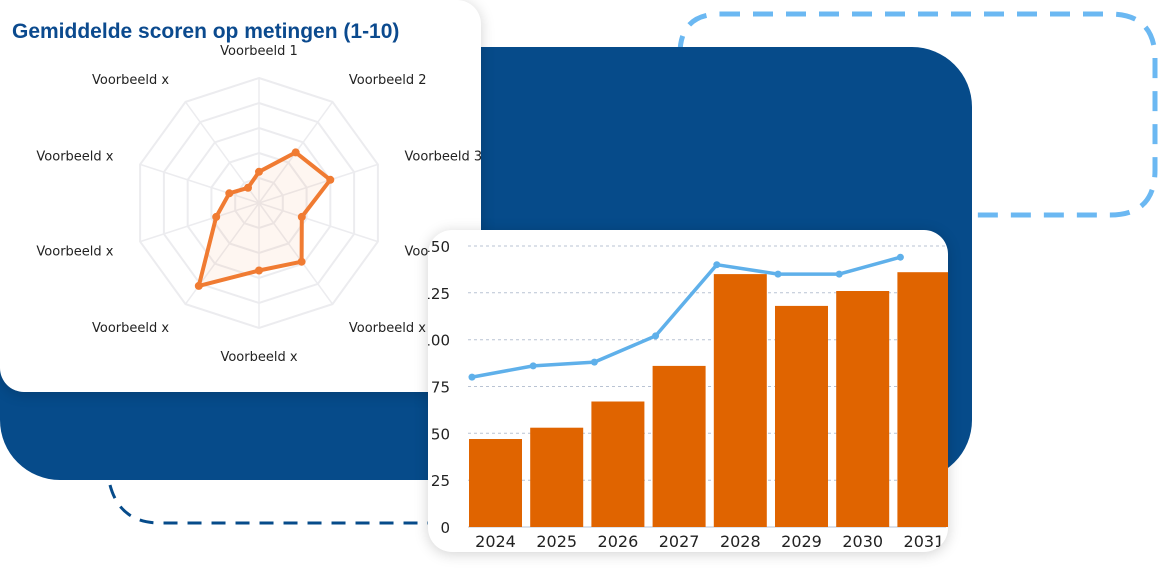  What do you see at coordinates (440, 434) in the screenshot?
I see `y-tick-label: 50` at bounding box center [440, 434].